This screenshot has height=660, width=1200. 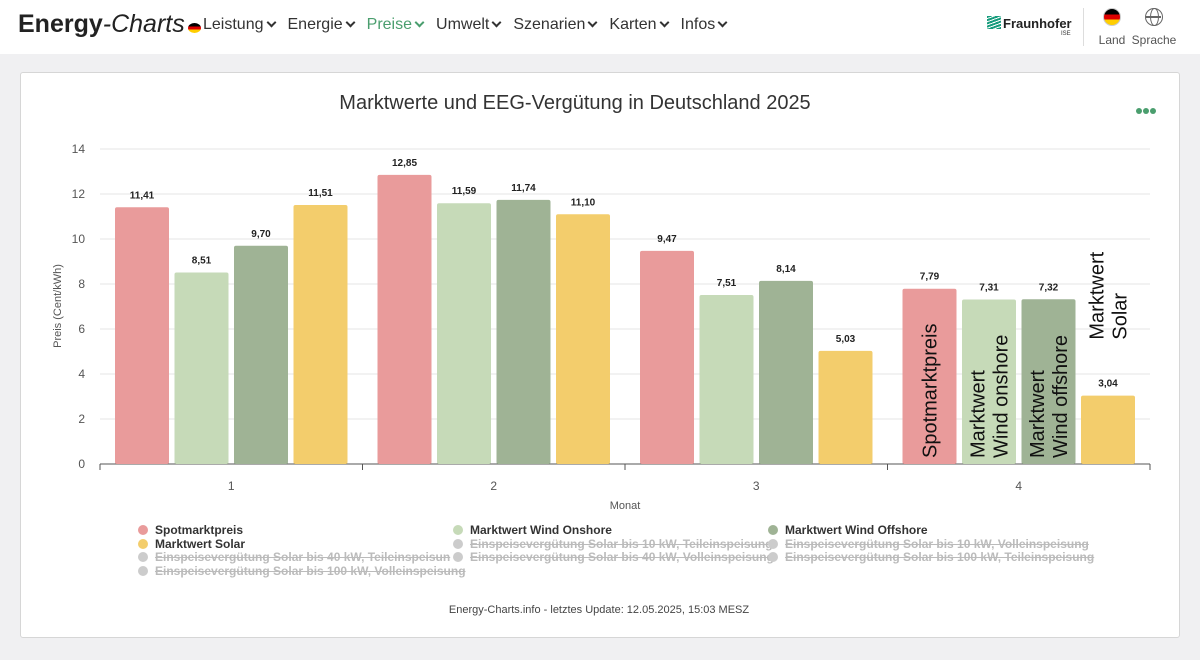 I want to click on data-label: 7,51, so click(x=727, y=283).